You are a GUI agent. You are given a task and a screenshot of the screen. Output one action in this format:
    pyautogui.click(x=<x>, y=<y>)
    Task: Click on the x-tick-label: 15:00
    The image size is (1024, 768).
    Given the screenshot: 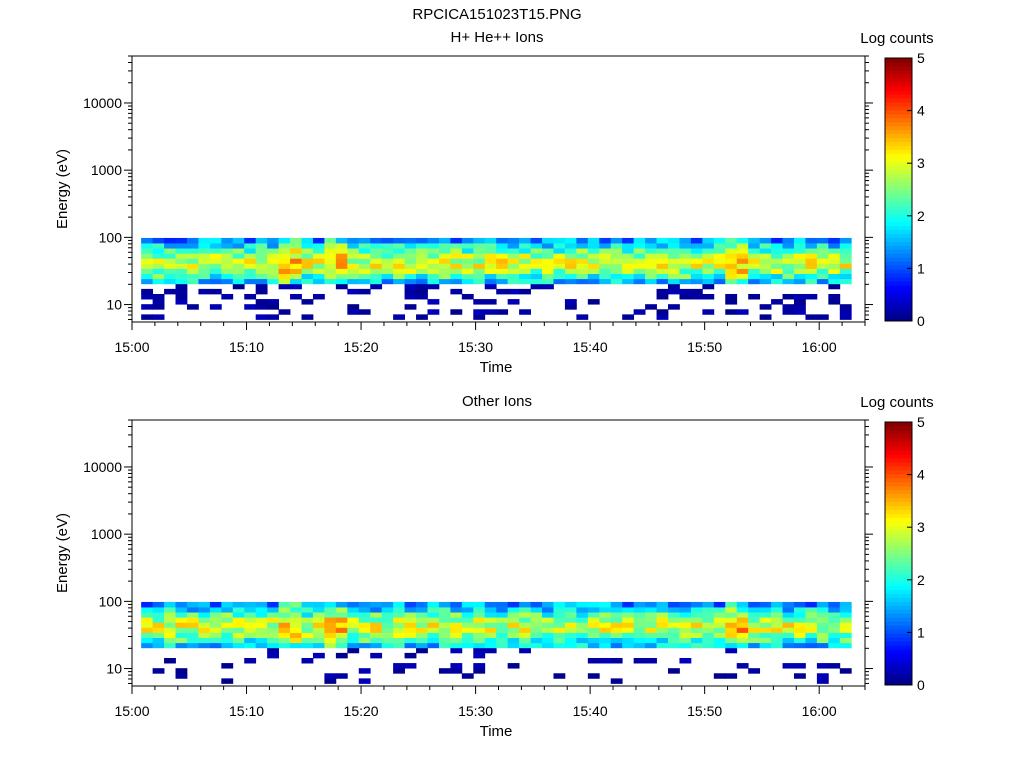 What is the action you would take?
    pyautogui.click(x=131, y=711)
    